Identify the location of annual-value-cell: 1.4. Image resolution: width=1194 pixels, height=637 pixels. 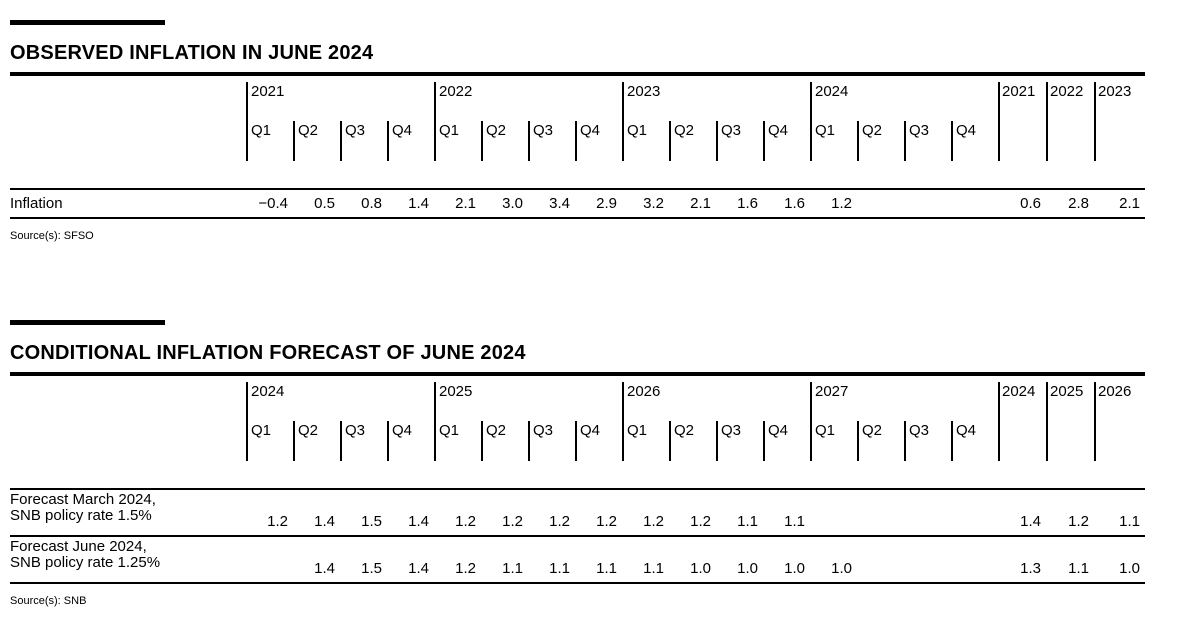
(1030, 521).